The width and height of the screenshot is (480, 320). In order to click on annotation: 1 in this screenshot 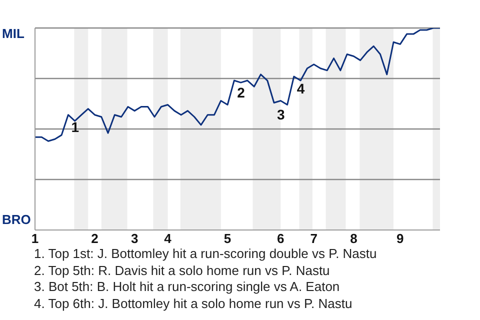, I will do `click(75, 126)`.